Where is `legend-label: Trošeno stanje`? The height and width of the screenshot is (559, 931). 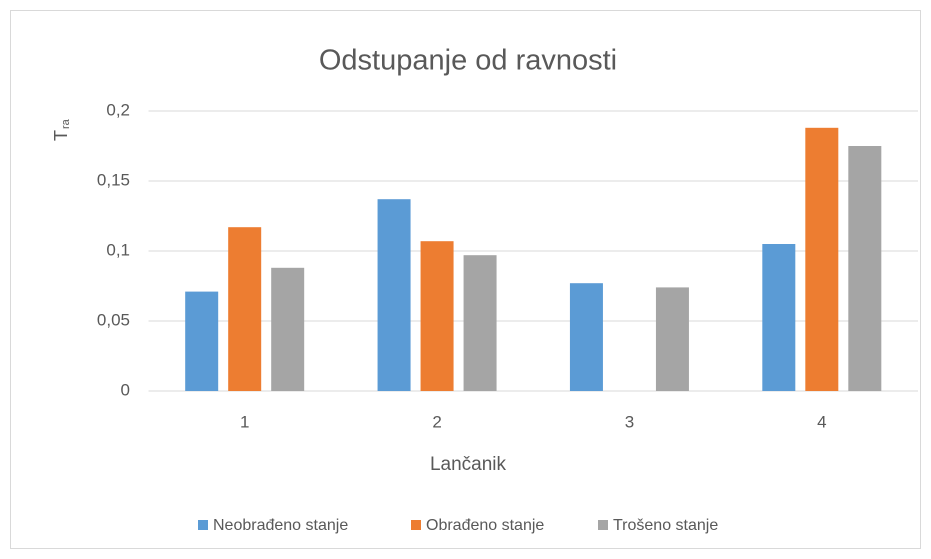 legend-label: Trošeno stanje is located at coordinates (665, 525).